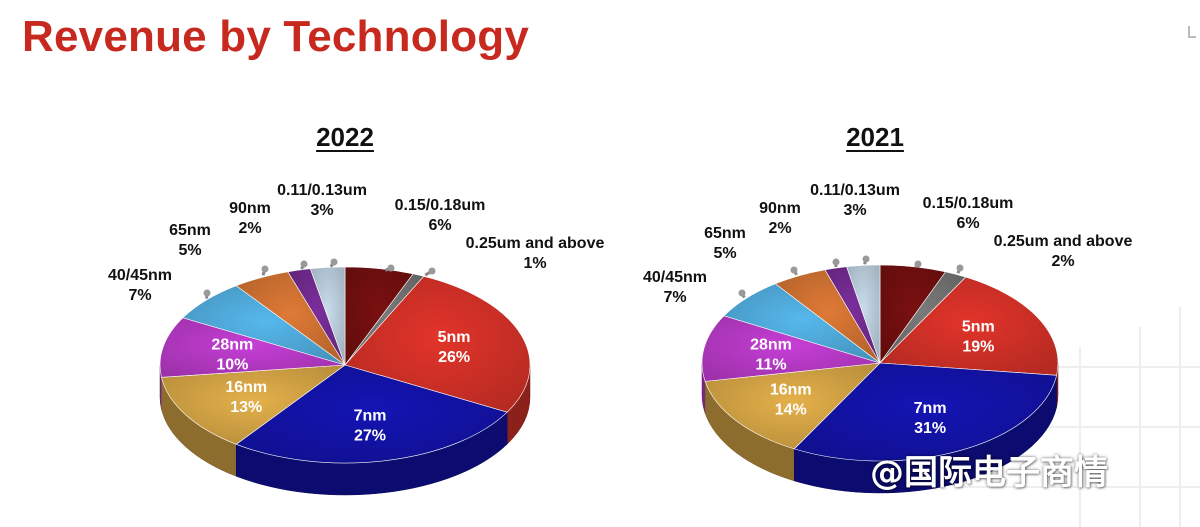 The image size is (1200, 527). What do you see at coordinates (791, 410) in the screenshot?
I see `slice-value-16nm: 14%` at bounding box center [791, 410].